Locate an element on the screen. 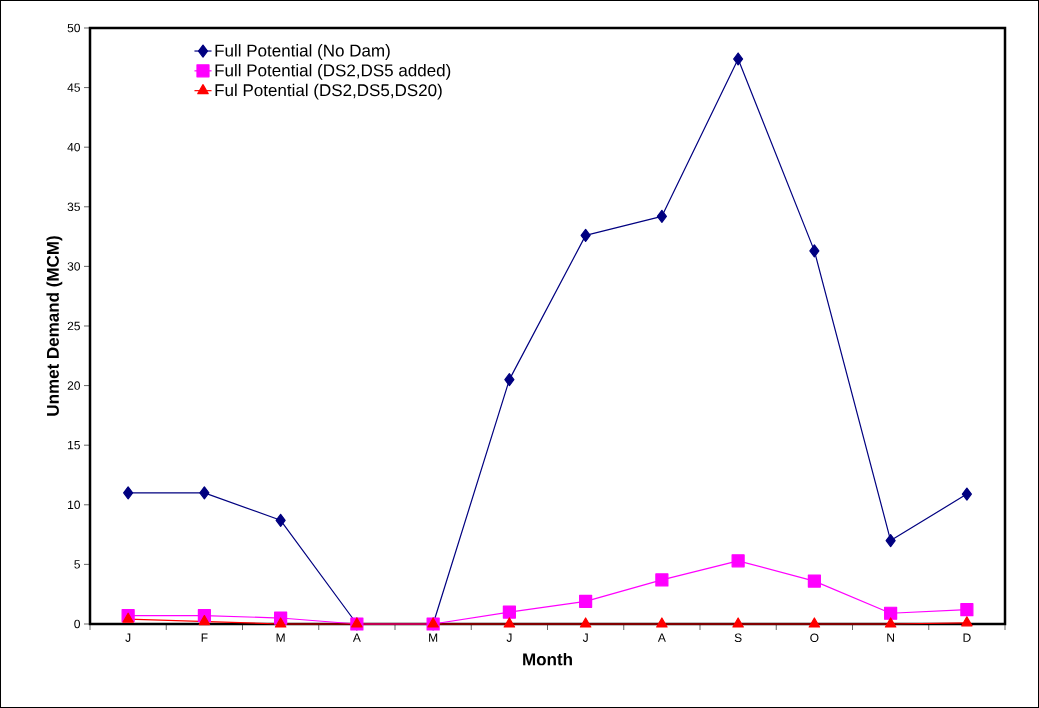  y-tick-label: 15 is located at coordinates (74, 445).